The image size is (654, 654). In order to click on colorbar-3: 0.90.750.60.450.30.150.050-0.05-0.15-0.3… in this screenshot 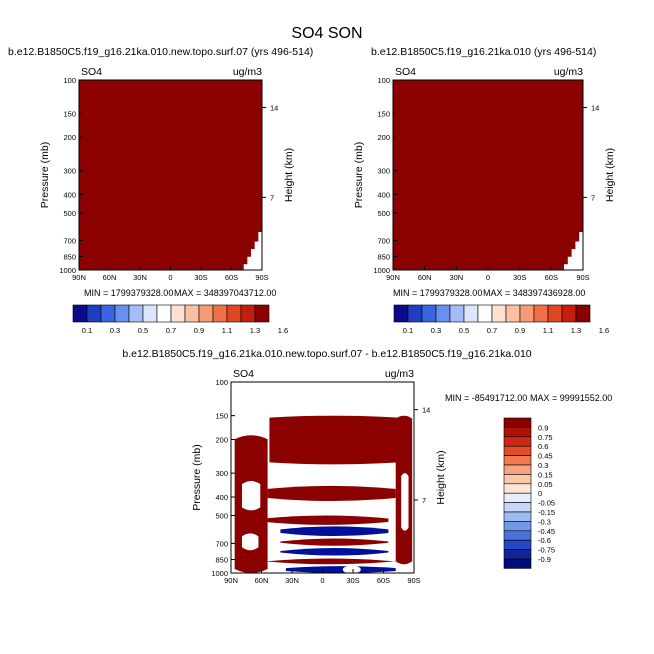, I will do `click(529, 493)`.